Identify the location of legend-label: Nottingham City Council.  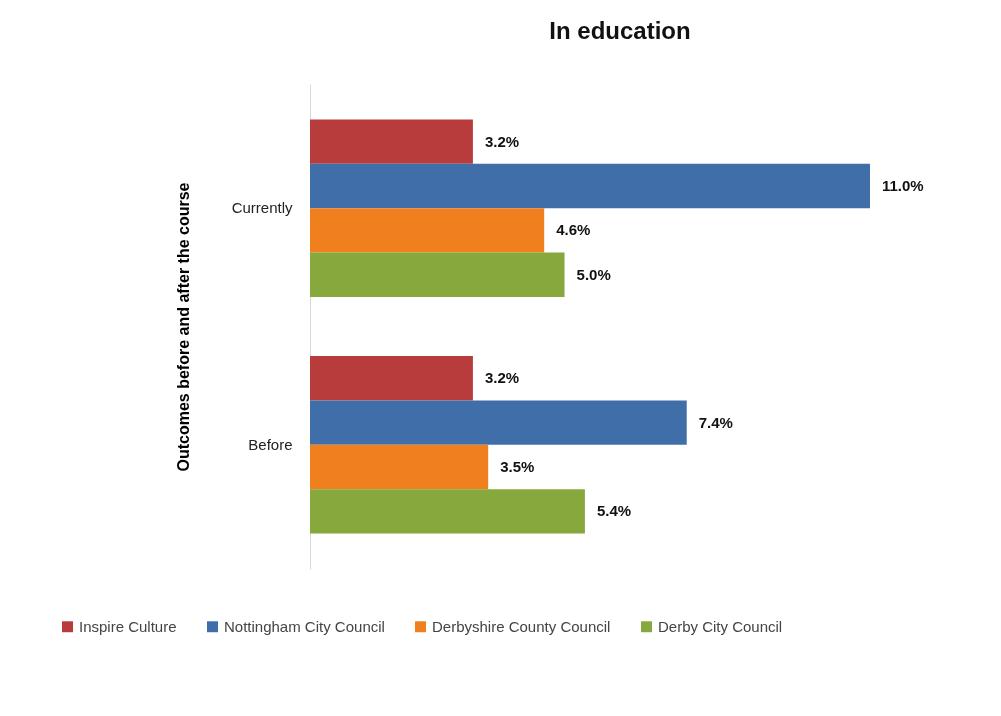
(304, 626).